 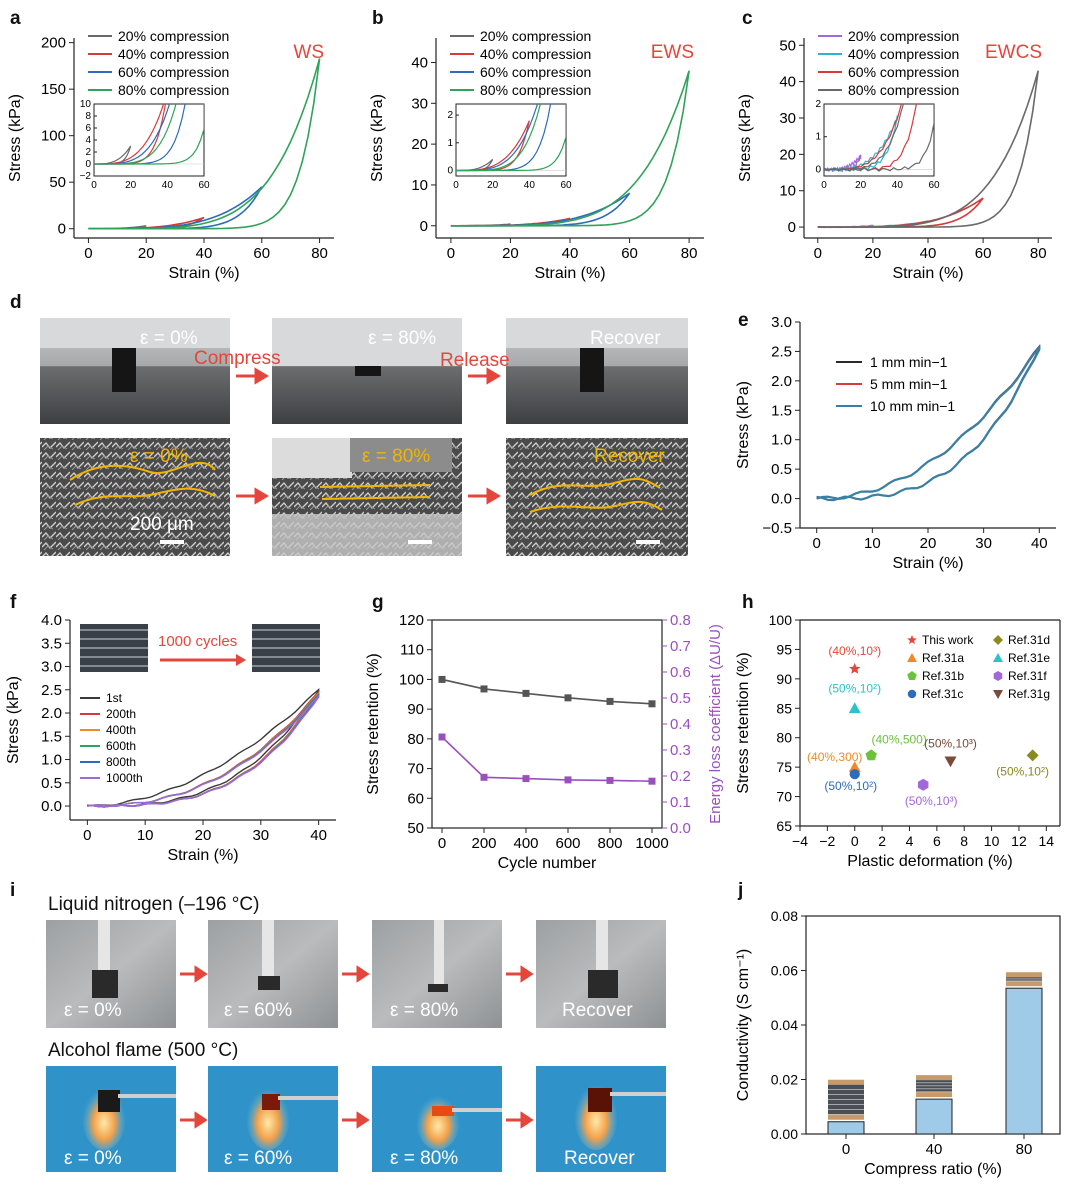 What do you see at coordinates (781, 440) in the screenshot?
I see `y-tick-label: 1.0` at bounding box center [781, 440].